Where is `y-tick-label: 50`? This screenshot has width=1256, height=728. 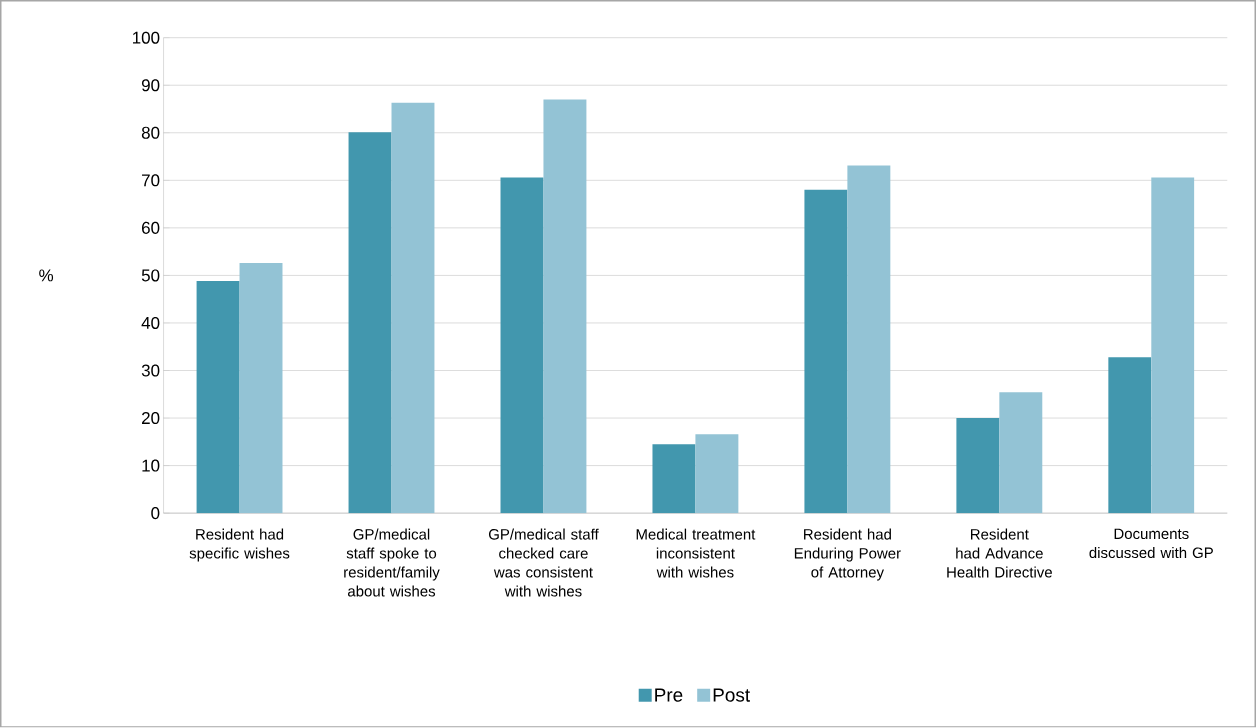 y-tick-label: 50 is located at coordinates (150, 275).